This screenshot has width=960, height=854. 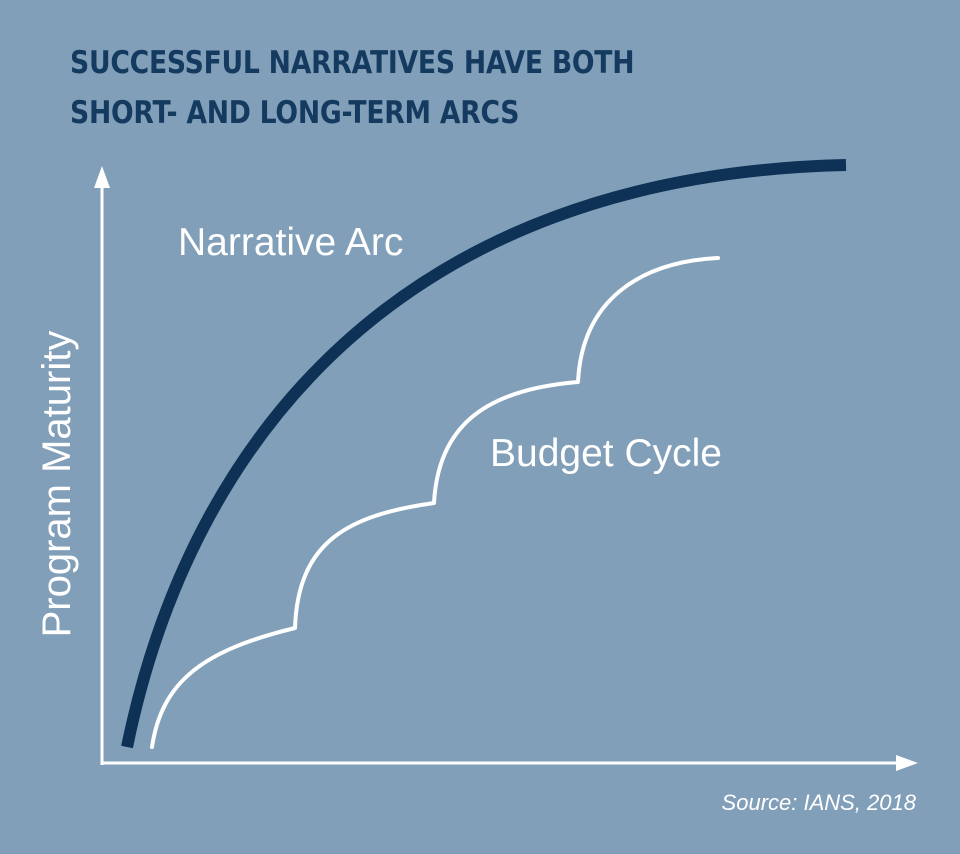 What do you see at coordinates (57, 484) in the screenshot?
I see `y-axis-label: Program Maturity` at bounding box center [57, 484].